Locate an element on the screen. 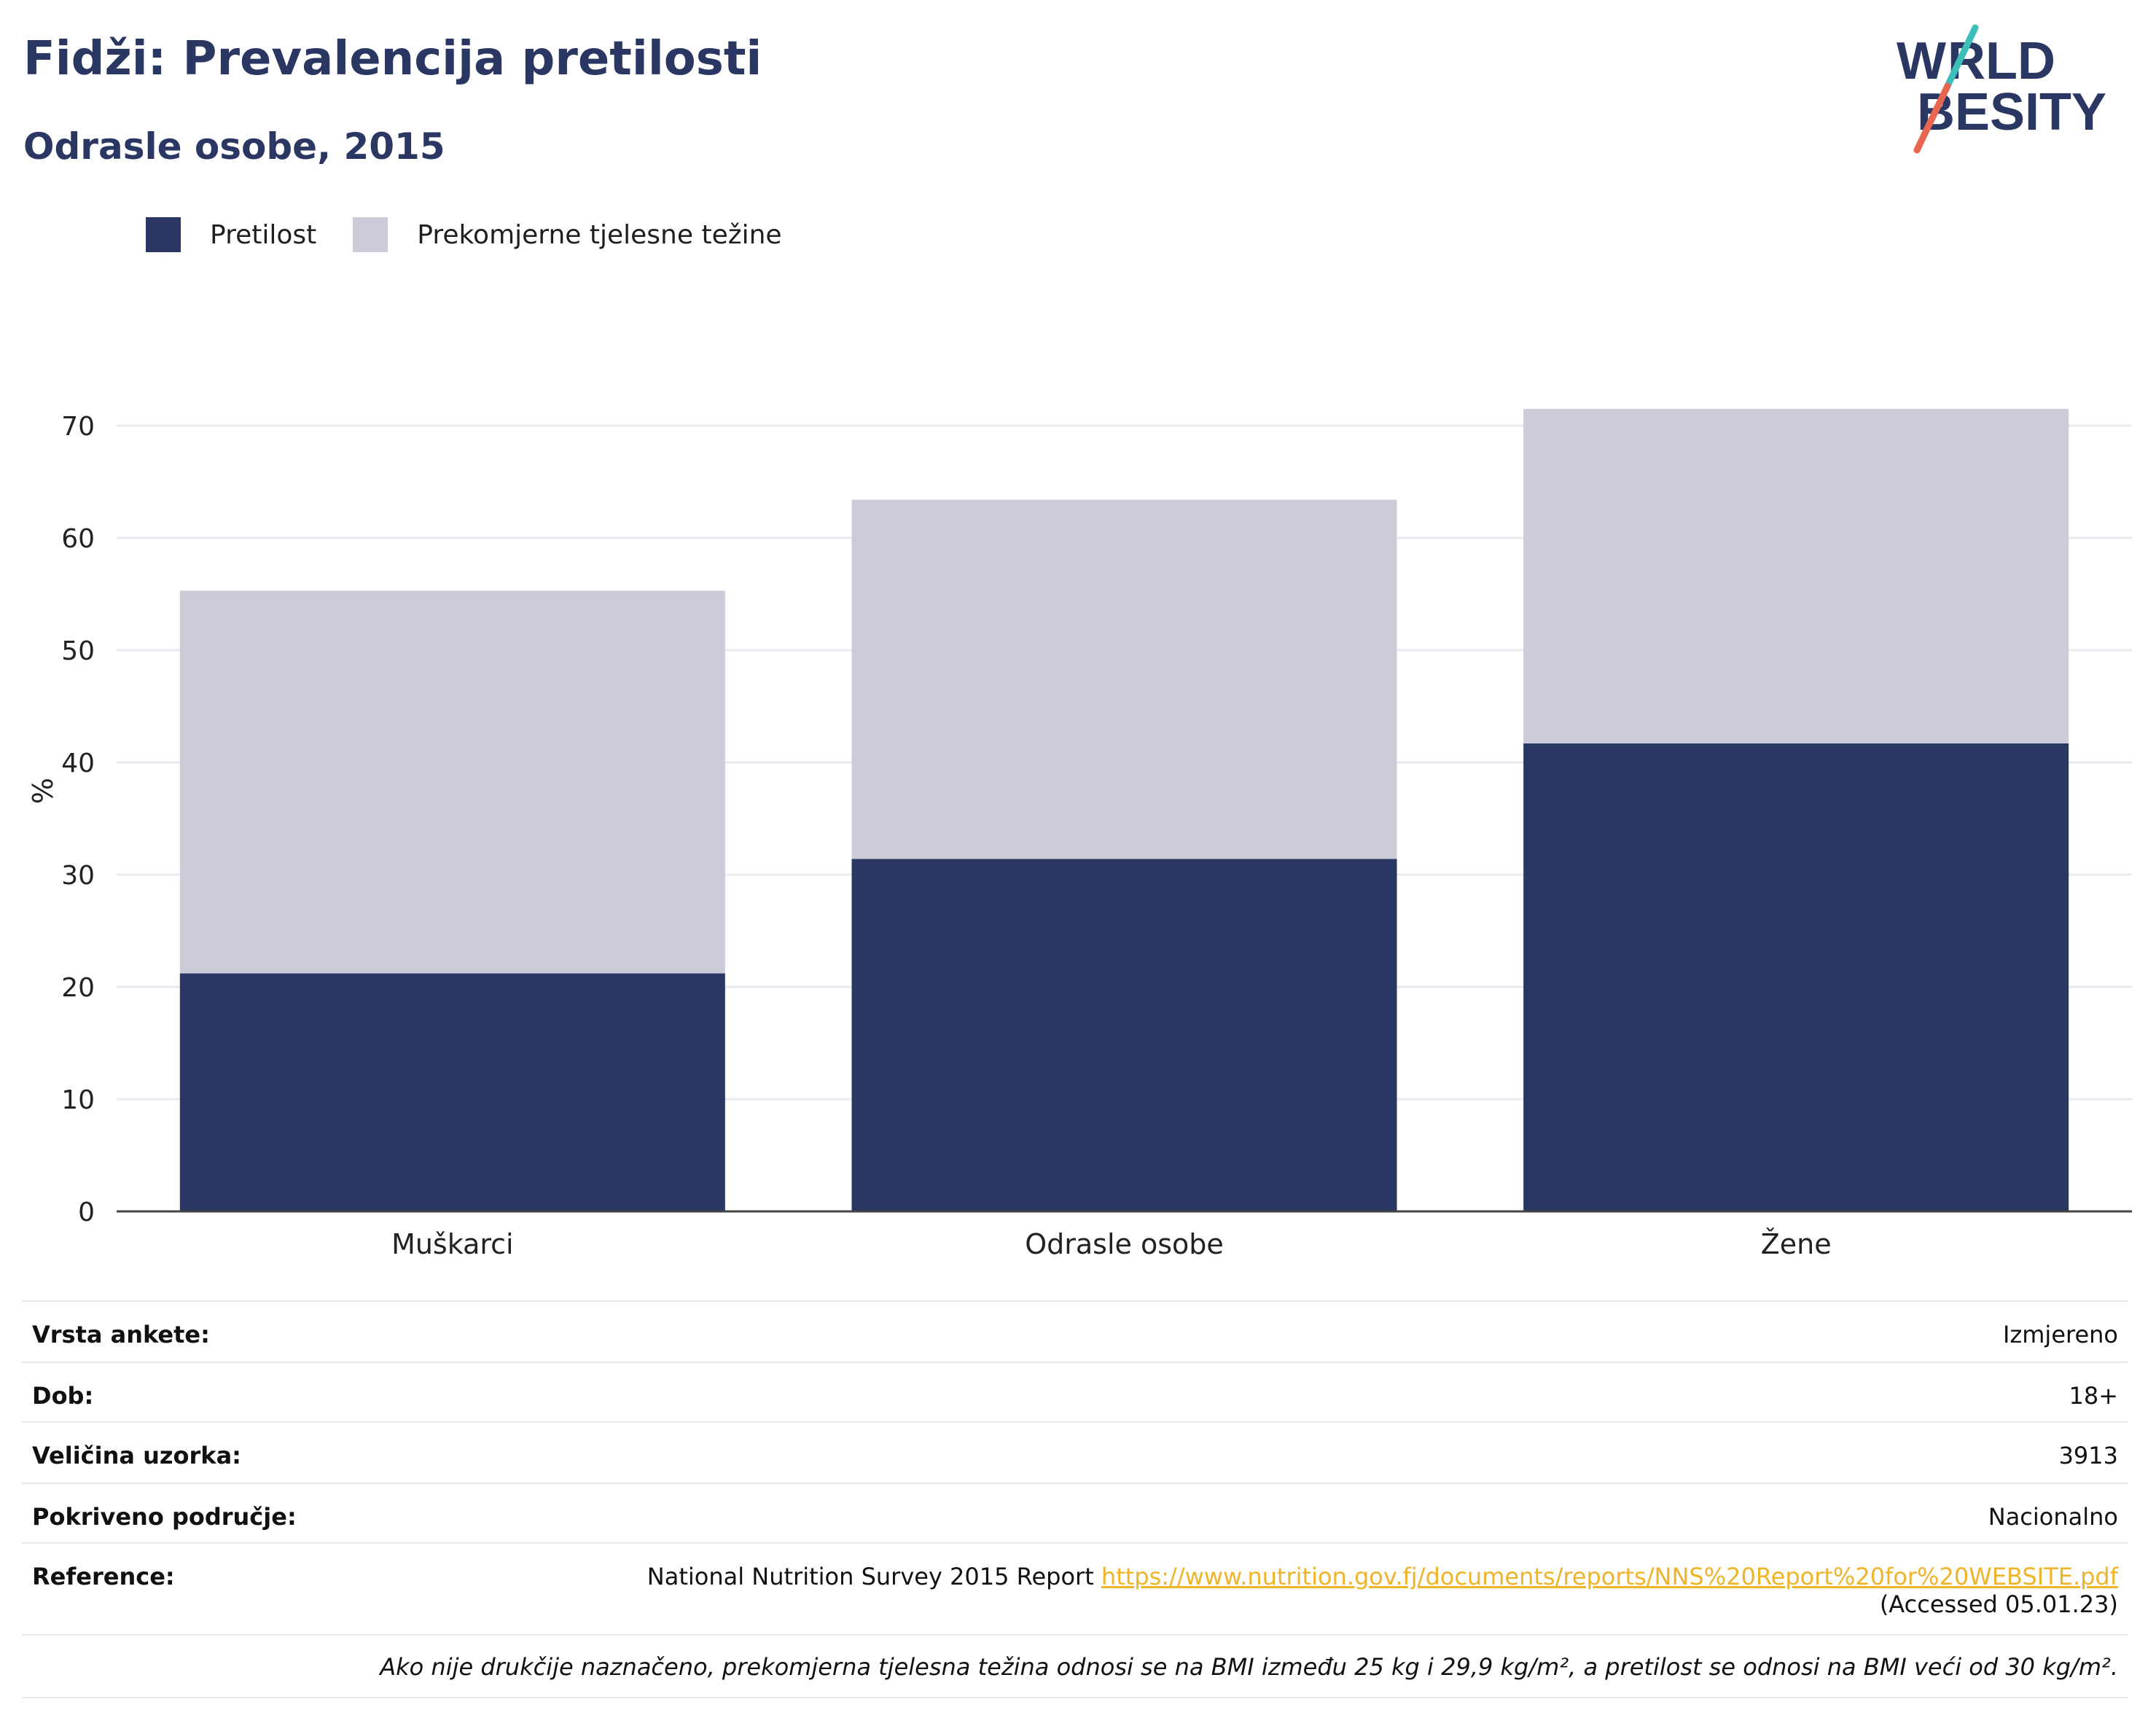 The height and width of the screenshot is (1734, 2156). info-row-age: Dob: 18+ is located at coordinates (1075, 1391).